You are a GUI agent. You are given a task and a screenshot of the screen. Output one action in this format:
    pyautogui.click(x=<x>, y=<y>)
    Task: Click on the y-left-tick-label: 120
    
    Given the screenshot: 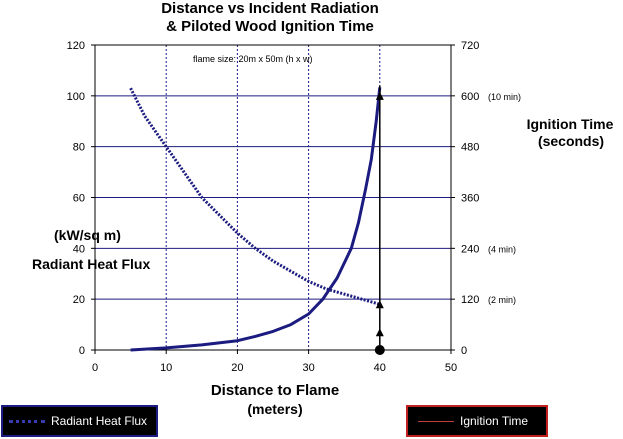 What is the action you would take?
    pyautogui.click(x=76, y=46)
    